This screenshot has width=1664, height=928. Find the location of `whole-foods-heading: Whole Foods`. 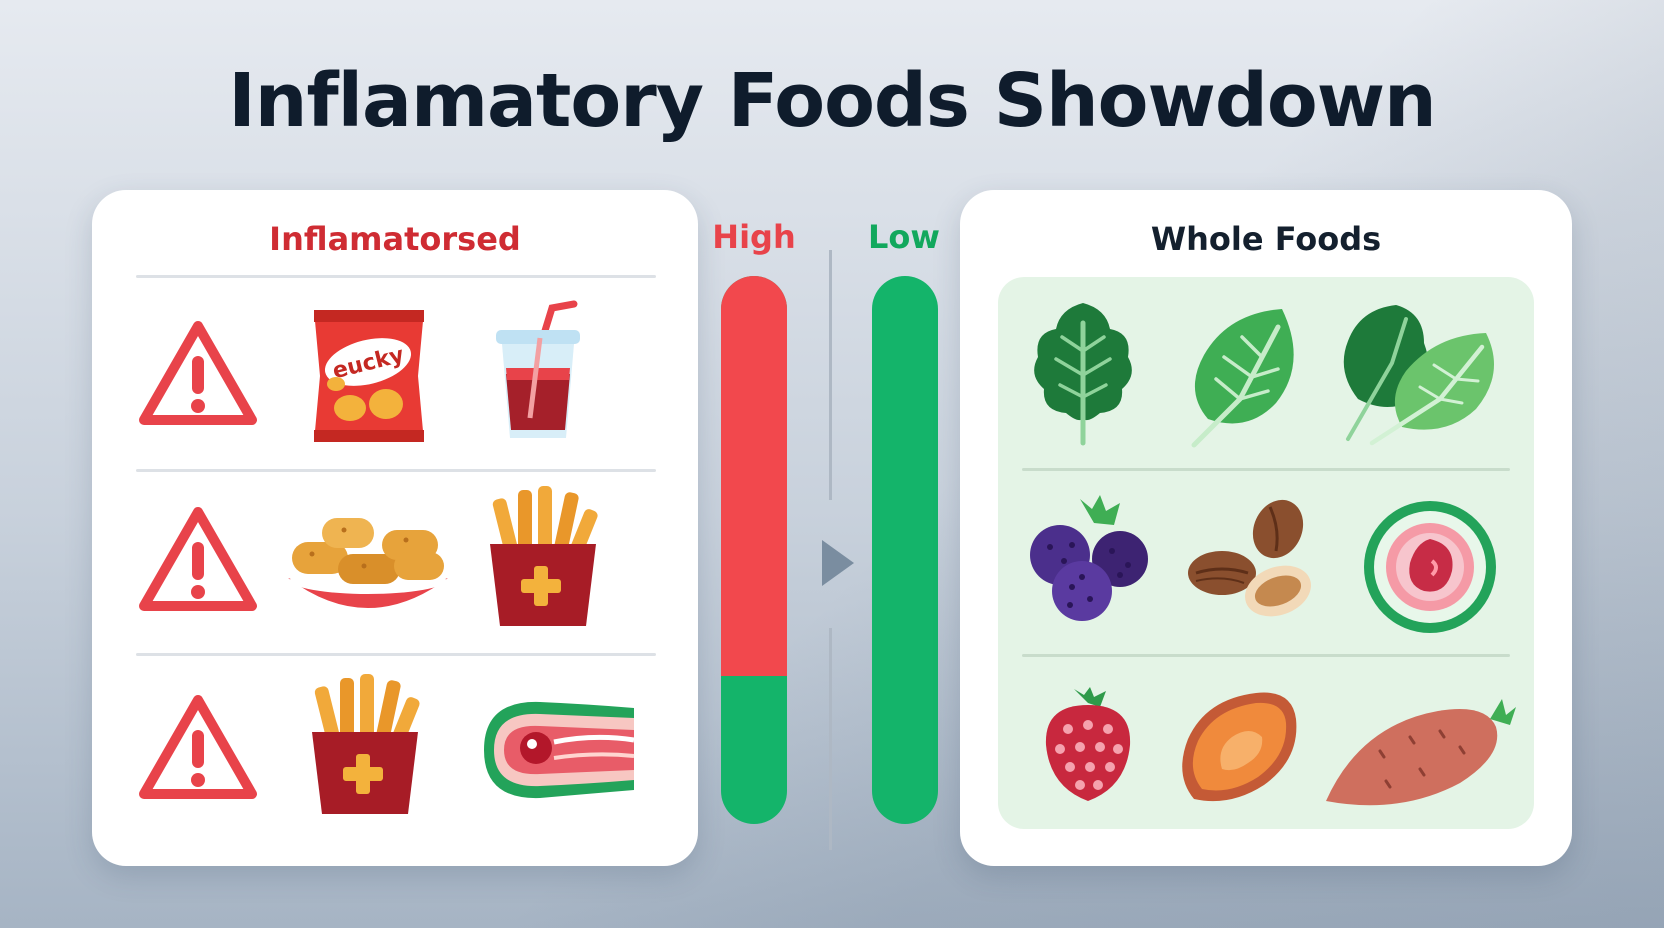

whole-foods-heading: Whole Foods is located at coordinates (1266, 239).